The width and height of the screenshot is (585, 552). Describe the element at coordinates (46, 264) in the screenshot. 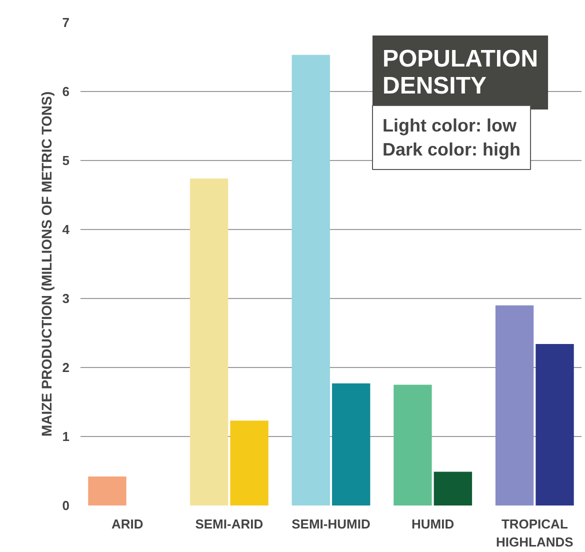

I see `y-axis-title: MAIZE PRODUCTION (MILLIONS OF METRIC TONS)` at that location.